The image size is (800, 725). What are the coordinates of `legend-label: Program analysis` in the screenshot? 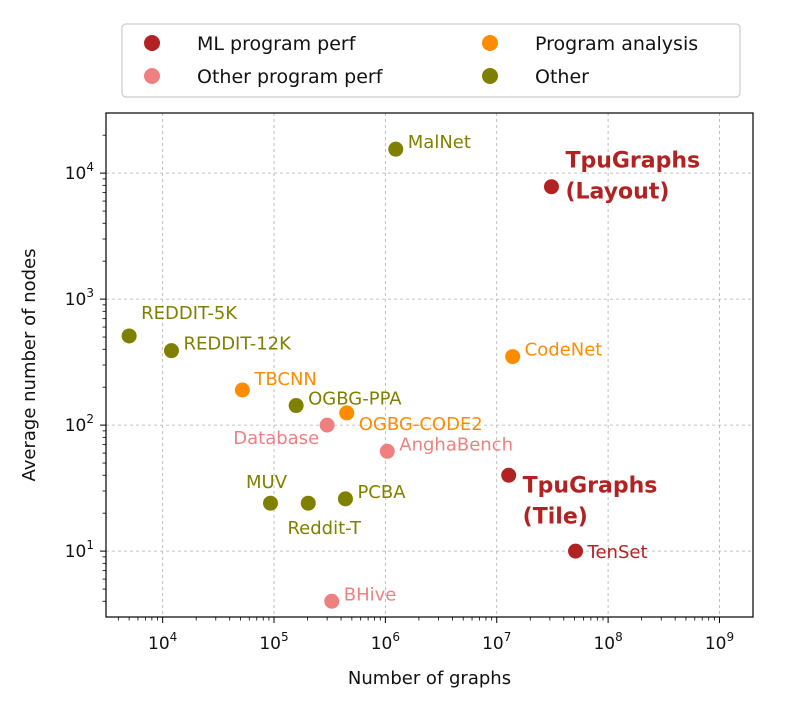 It's located at (616, 44).